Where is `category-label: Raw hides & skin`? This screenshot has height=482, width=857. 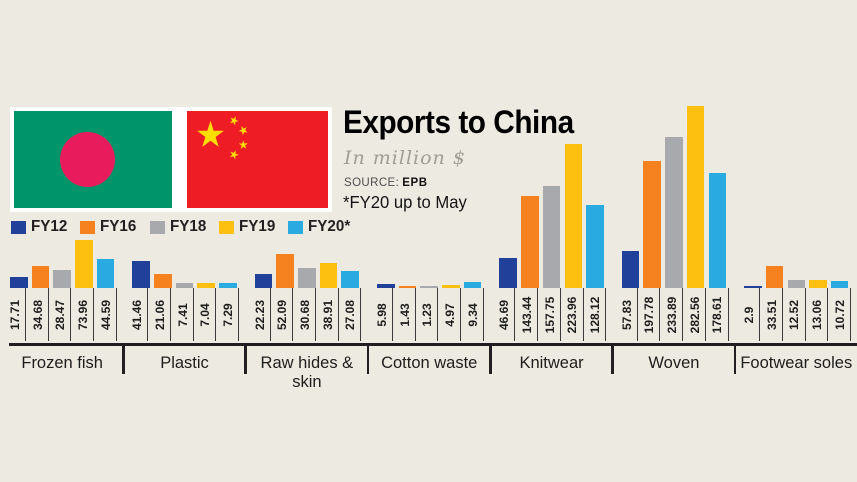
category-label: Raw hides & skin is located at coordinates (307, 372).